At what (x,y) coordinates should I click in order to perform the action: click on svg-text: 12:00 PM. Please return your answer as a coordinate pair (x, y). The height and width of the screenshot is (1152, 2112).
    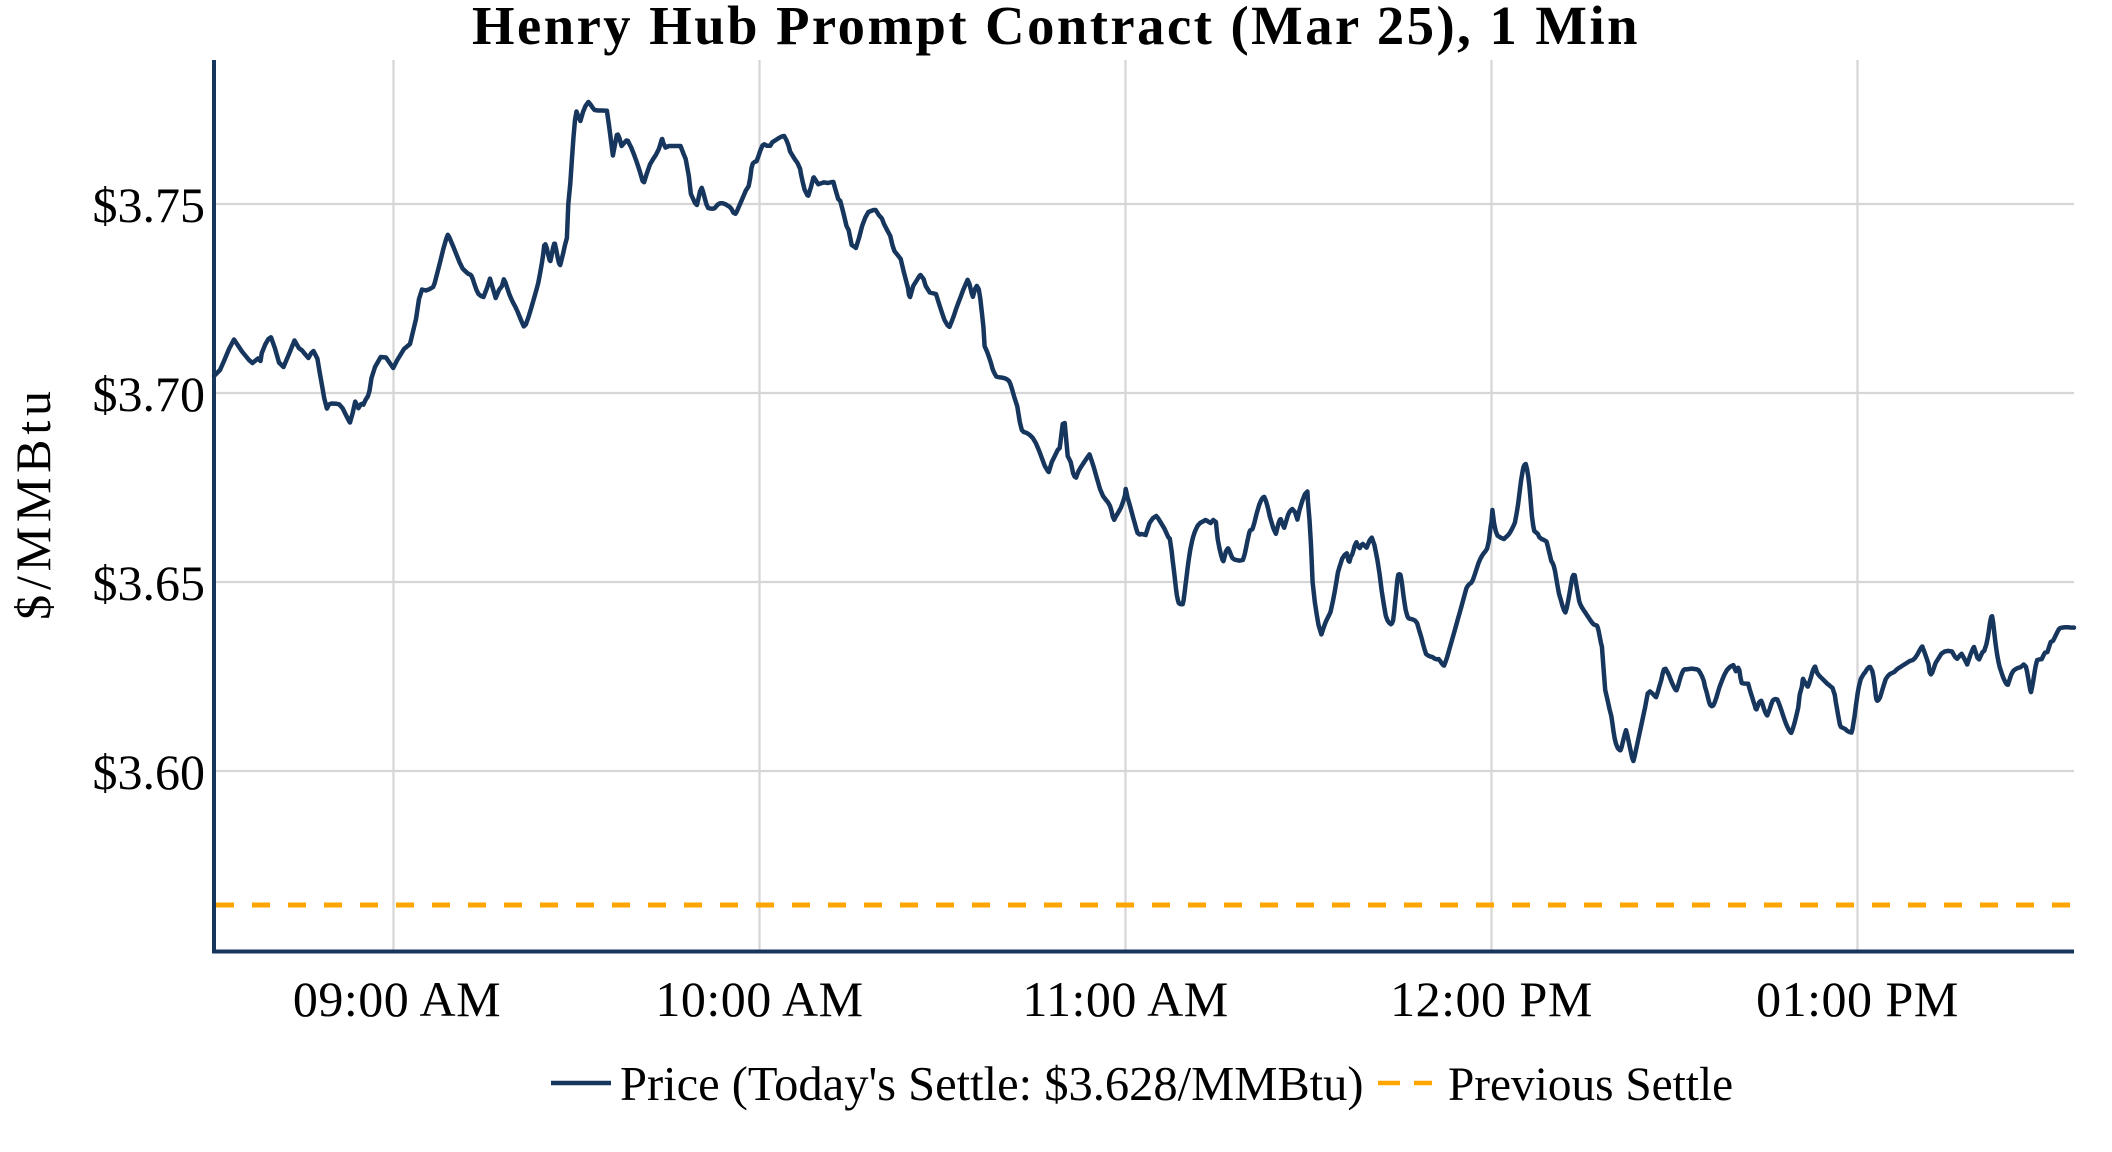
    Looking at the image, I should click on (1491, 999).